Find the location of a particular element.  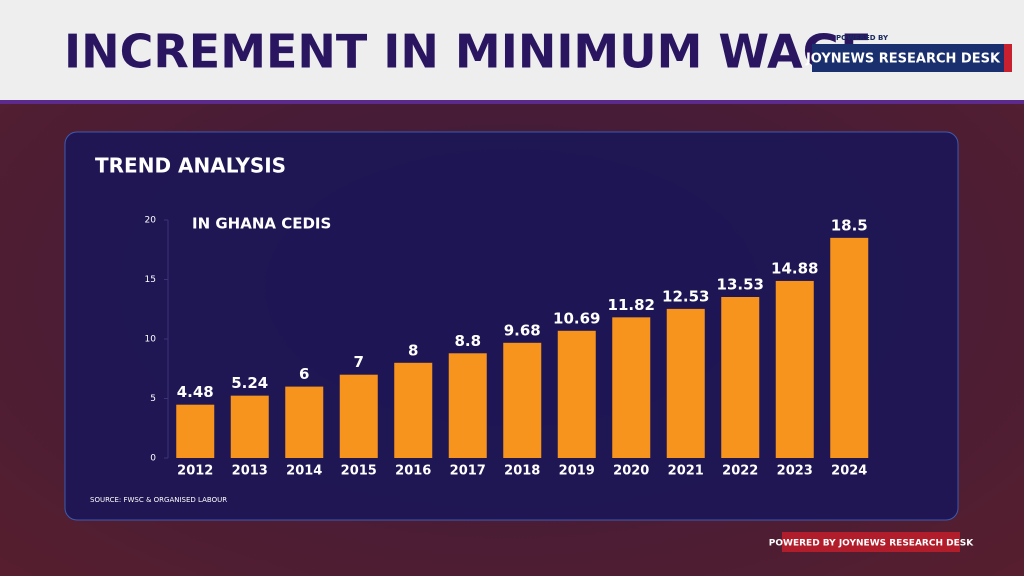

chart-title: TREND ANALYSIS is located at coordinates (190, 166).